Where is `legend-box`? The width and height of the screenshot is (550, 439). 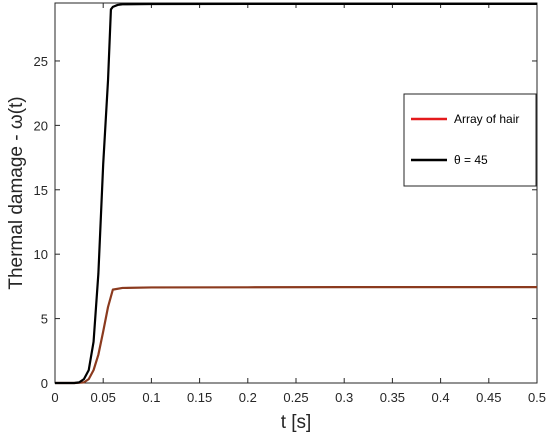
legend-box is located at coordinates (470, 140).